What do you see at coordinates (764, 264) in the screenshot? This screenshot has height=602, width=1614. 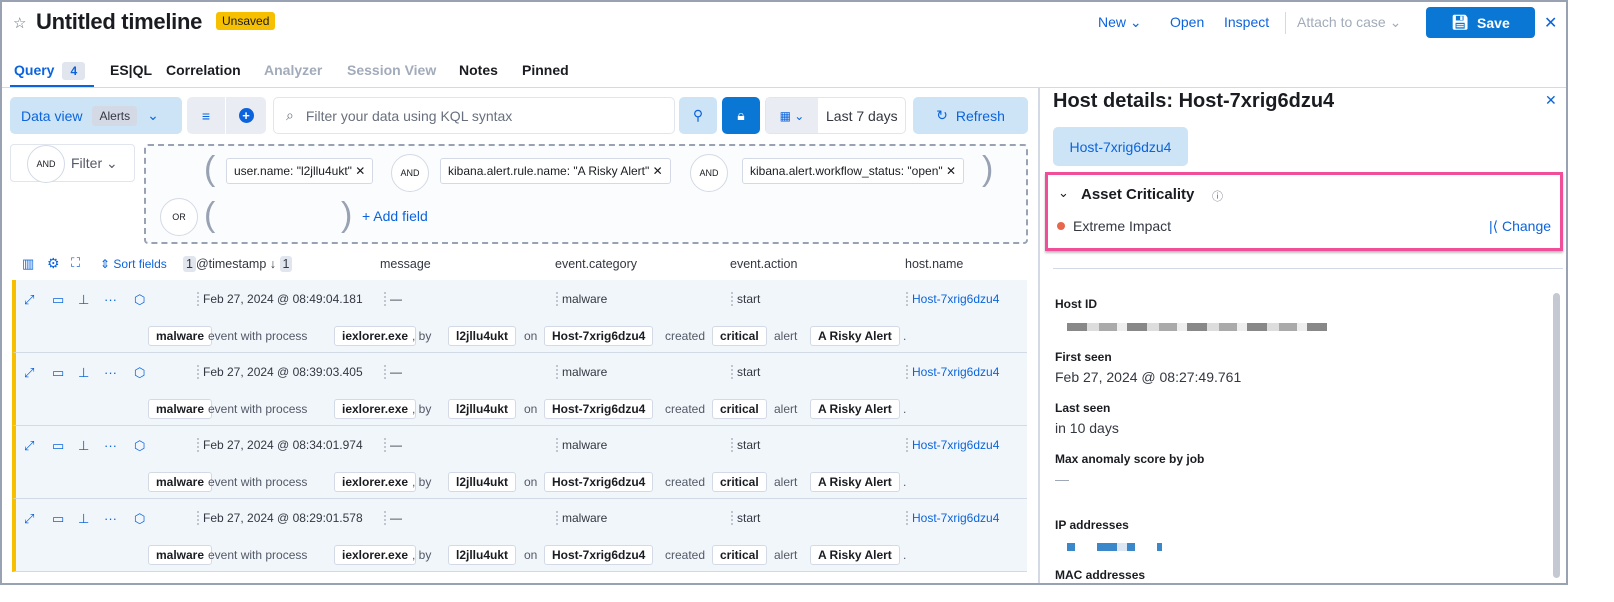 I see `column-header-event-action: event.action` at bounding box center [764, 264].